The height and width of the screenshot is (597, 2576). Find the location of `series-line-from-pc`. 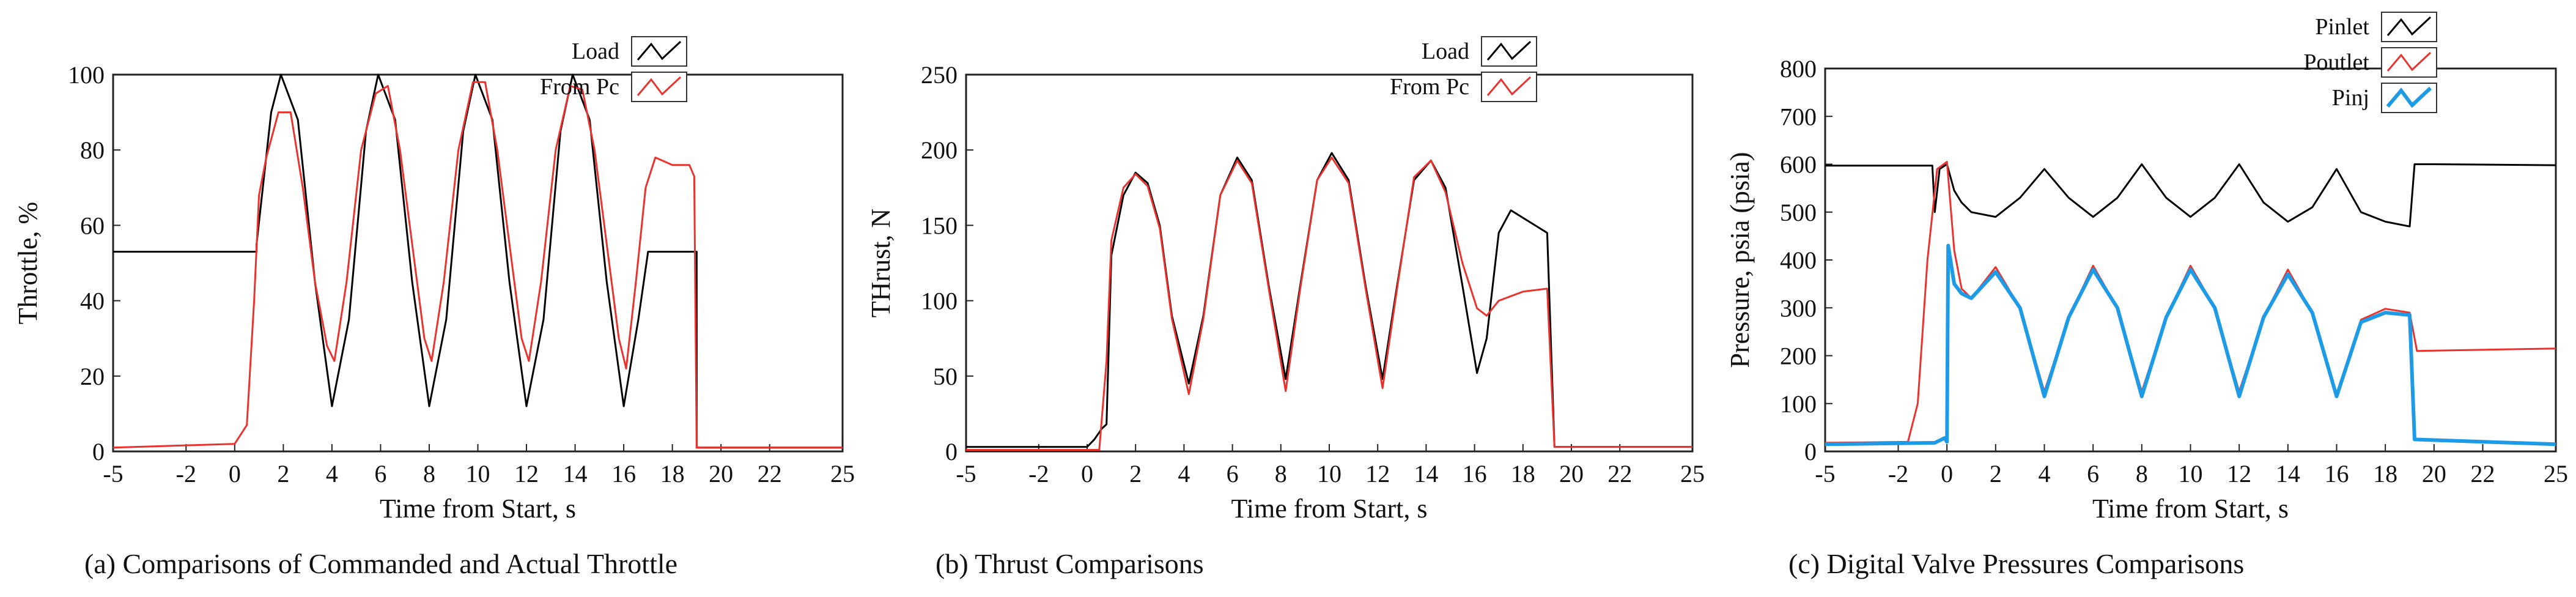

series-line-from-pc is located at coordinates (1329, 304).